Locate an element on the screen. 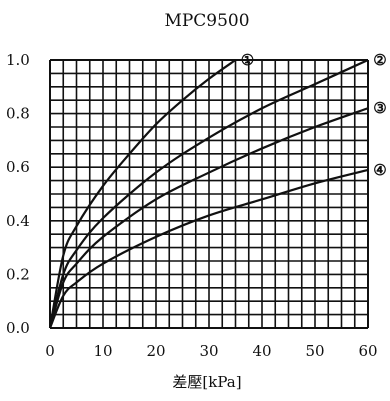  y-tick-label: 0.6 is located at coordinates (18, 167).